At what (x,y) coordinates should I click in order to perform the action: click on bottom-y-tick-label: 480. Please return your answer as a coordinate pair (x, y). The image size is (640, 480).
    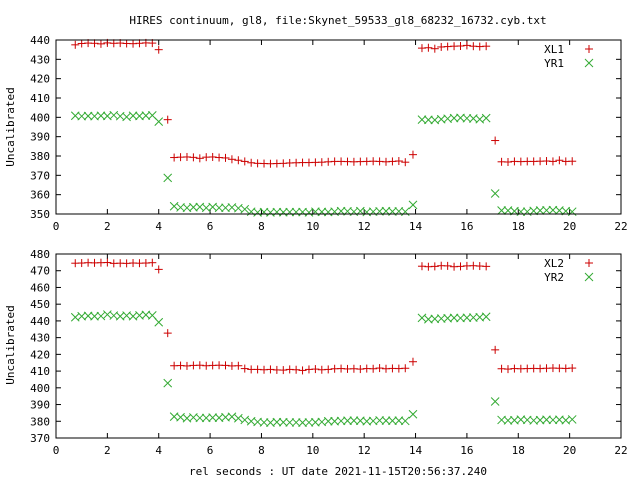
    Looking at the image, I should click on (40, 254).